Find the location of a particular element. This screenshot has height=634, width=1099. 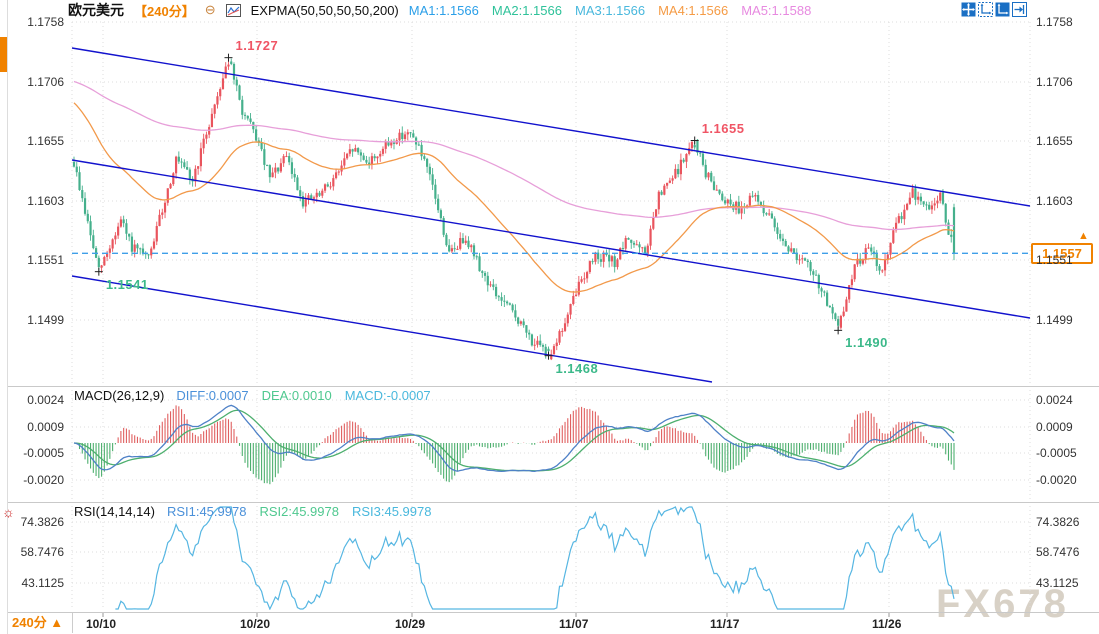

macd-value-0: DIFF:0.0007 is located at coordinates (212, 395).